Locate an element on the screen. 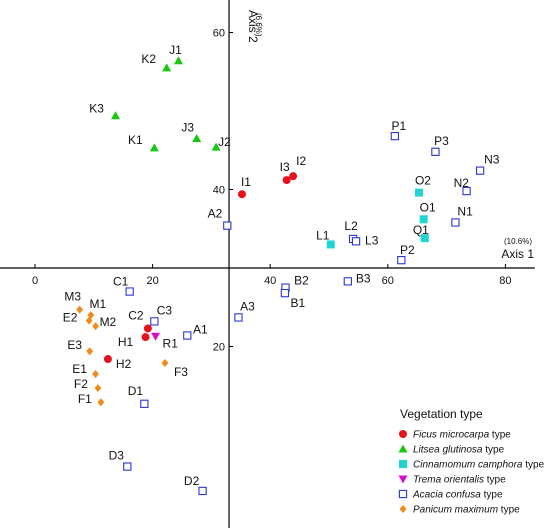 This screenshot has width=550, height=528. point-label: Q1 is located at coordinates (421, 230).